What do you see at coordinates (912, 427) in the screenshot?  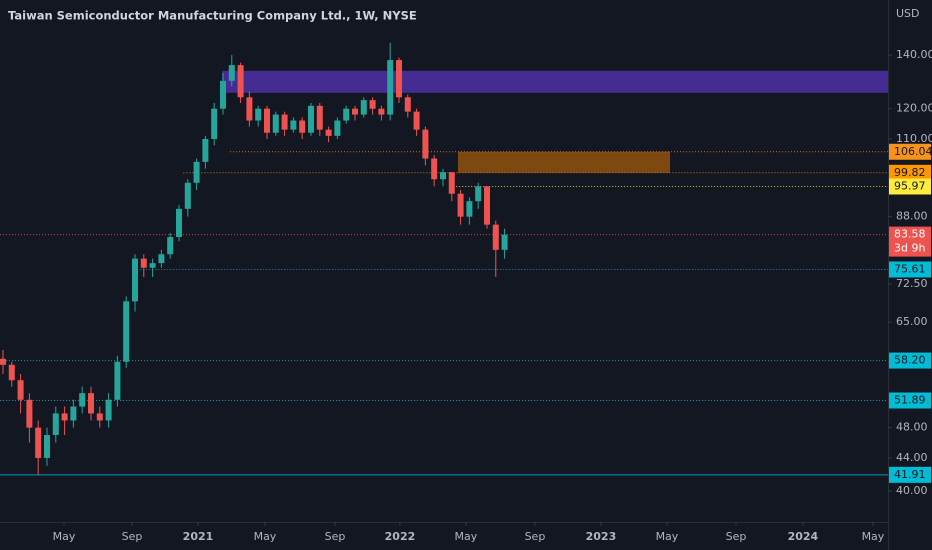 I see `y-tick-label: 48.00` at bounding box center [912, 427].